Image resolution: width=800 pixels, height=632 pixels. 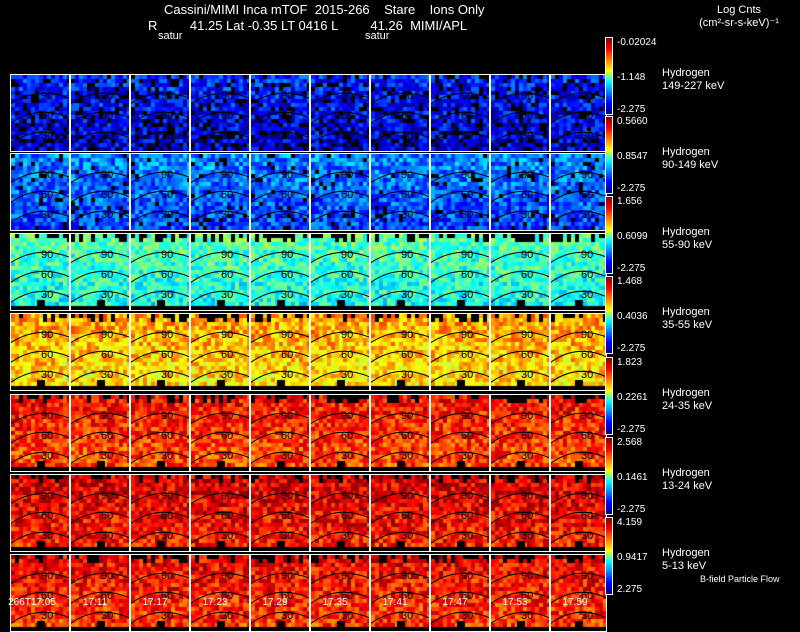 I want to click on colorbar-mid-label: 0.9417, so click(x=632, y=557).